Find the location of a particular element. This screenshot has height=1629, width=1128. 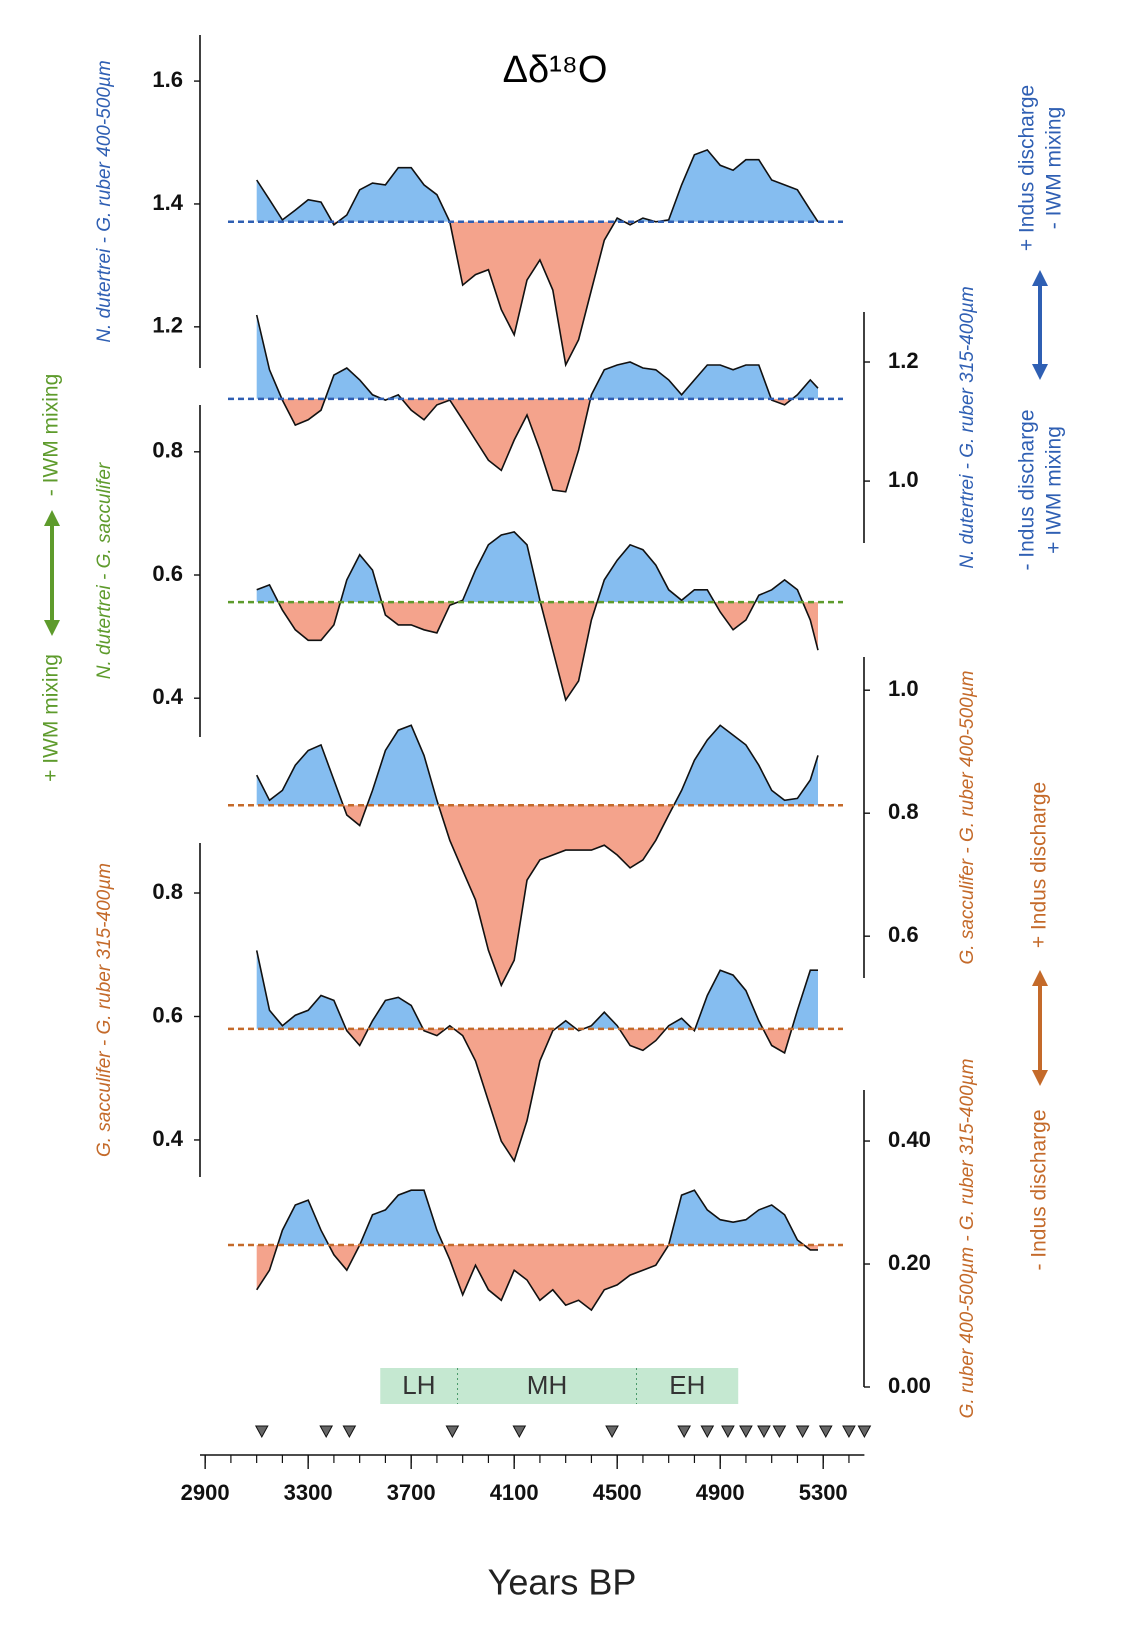

y-axis-label: G. sacculifer - G. ruber 315-400µm is located at coordinates (104, 1010).